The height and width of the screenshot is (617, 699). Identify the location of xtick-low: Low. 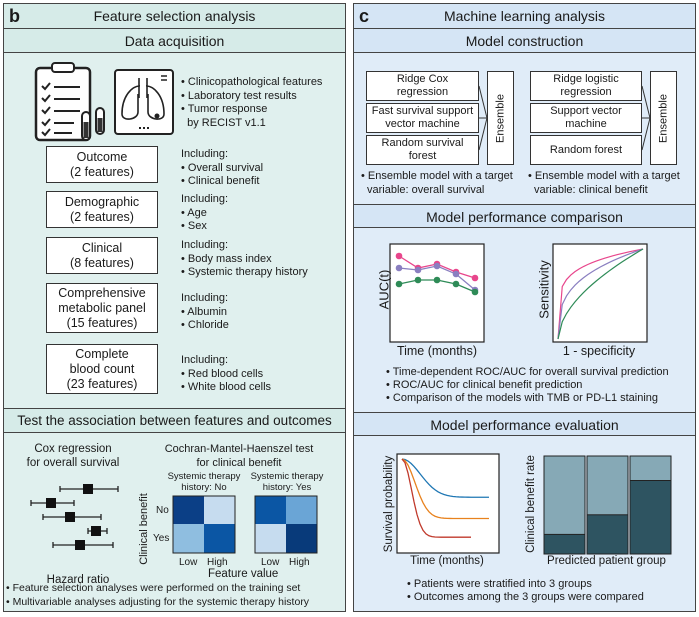
(270, 562).